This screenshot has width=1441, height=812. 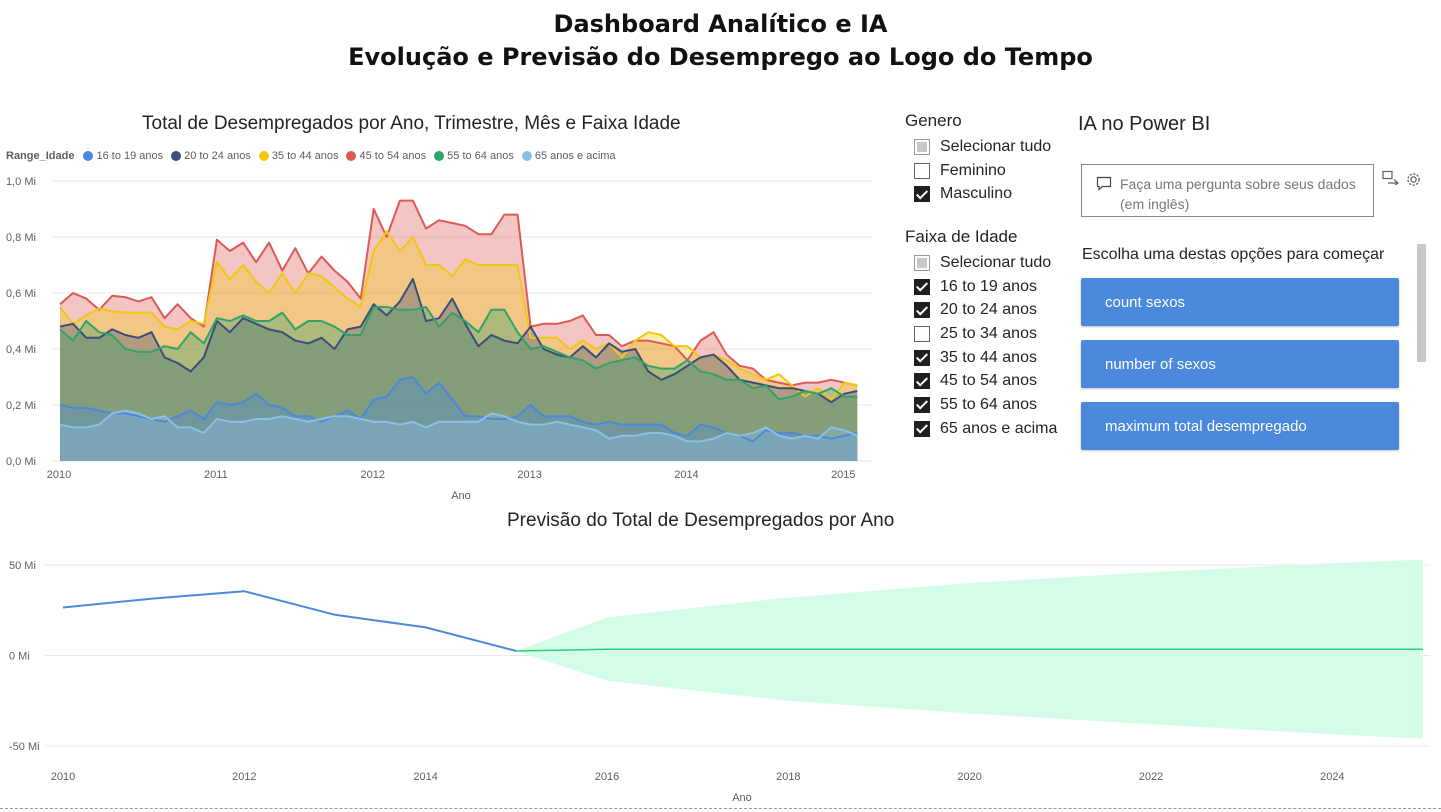 What do you see at coordinates (21, 238) in the screenshot?
I see `y-tick-label: 0,8 Mi` at bounding box center [21, 238].